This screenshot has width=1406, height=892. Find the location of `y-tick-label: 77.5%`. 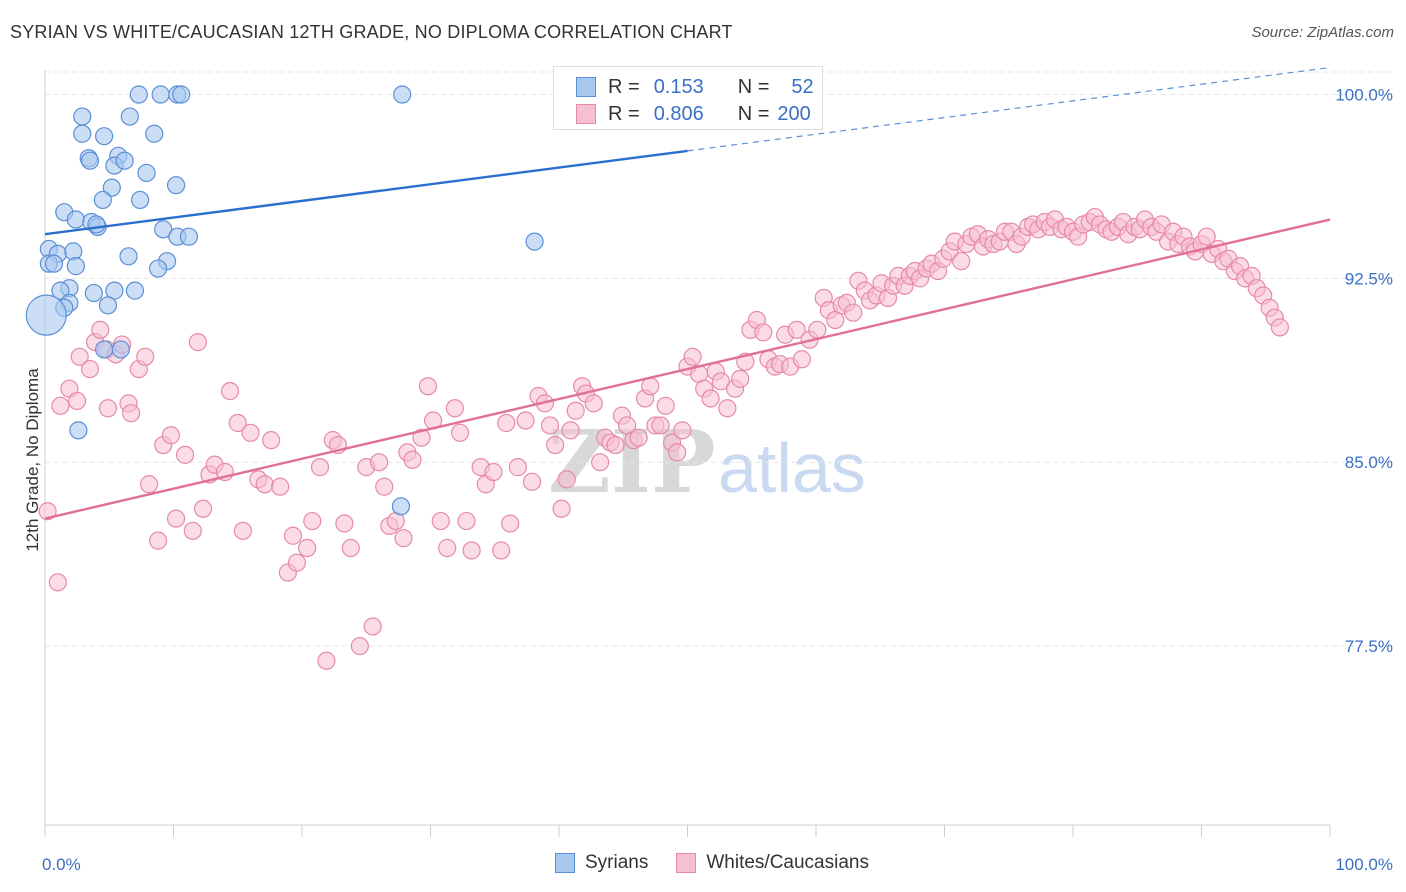

y-tick-label: 77.5% is located at coordinates (1369, 646).